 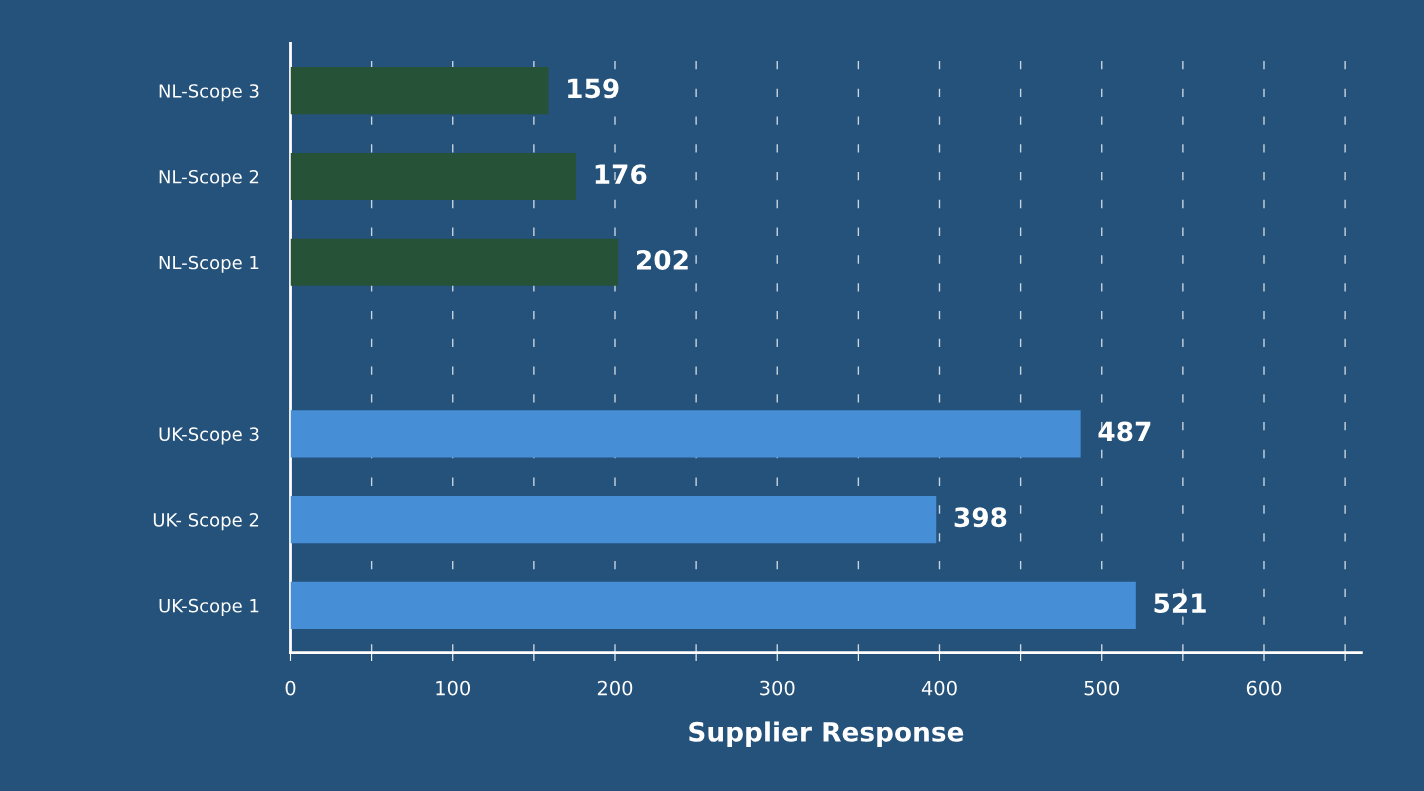 I want to click on x-tick-label: 200, so click(x=615, y=688).